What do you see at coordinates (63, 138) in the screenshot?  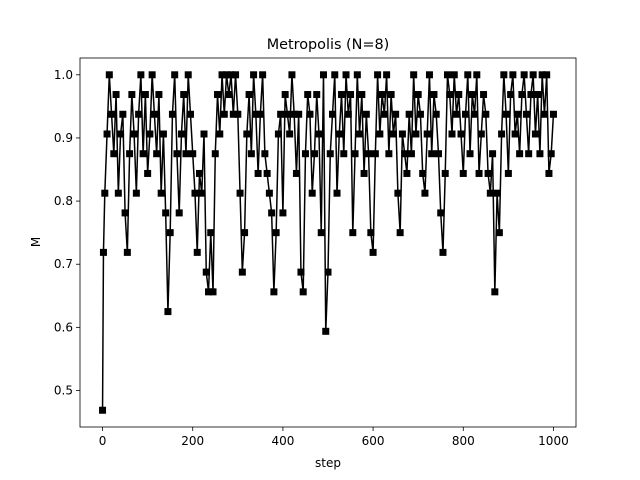 I see `y-tick-label: 0.9` at bounding box center [63, 138].